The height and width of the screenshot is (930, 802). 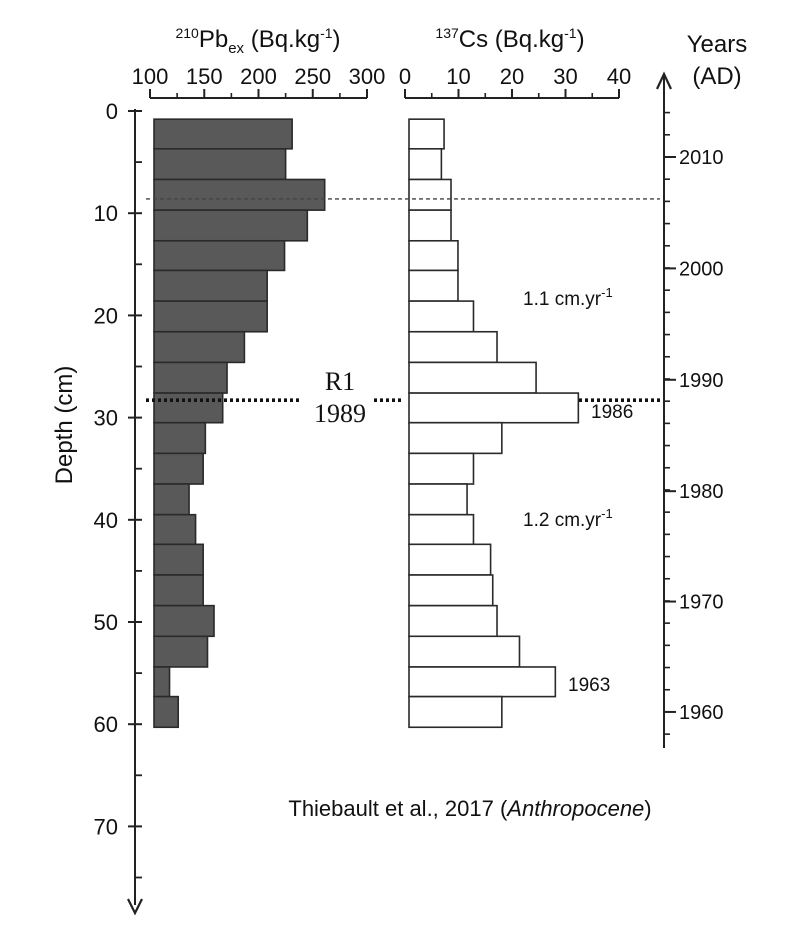 I want to click on years-tick-label: 1960, so click(x=701, y=713).